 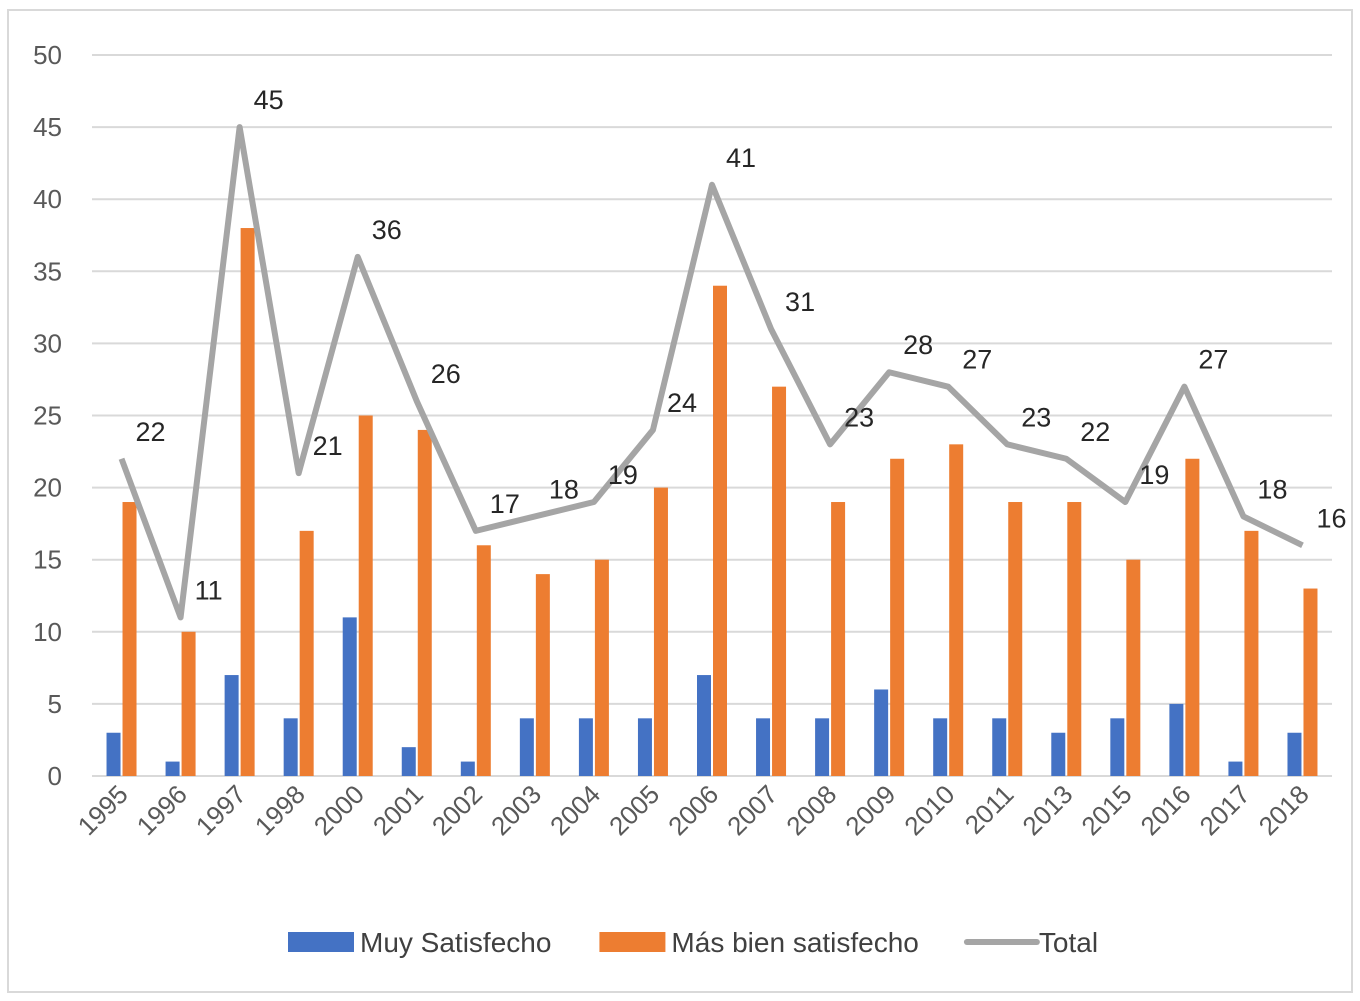 What do you see at coordinates (741, 158) in the screenshot?
I see `data-label: 41` at bounding box center [741, 158].